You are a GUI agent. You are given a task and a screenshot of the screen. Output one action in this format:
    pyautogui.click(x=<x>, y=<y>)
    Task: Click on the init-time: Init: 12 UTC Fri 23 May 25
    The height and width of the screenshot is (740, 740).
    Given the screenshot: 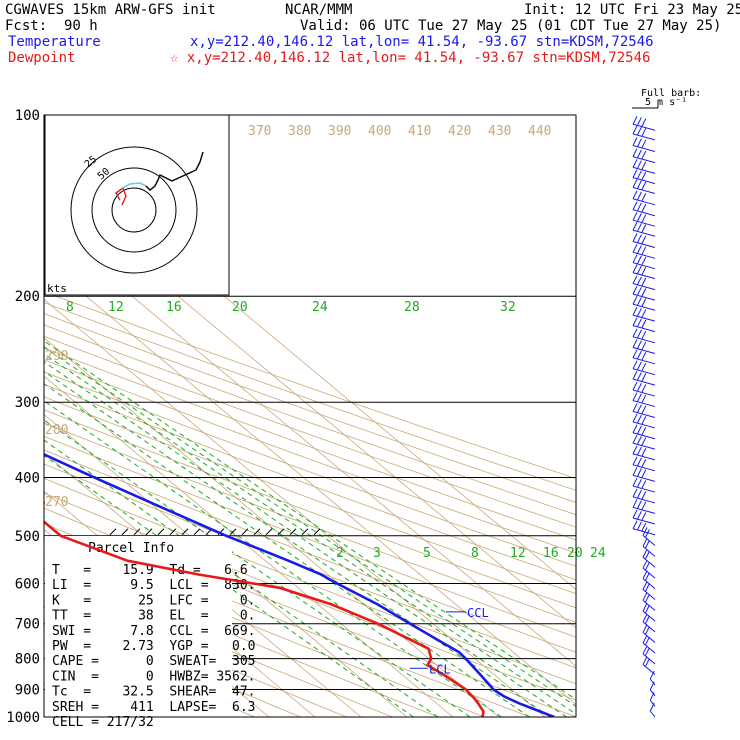 What is the action you would take?
    pyautogui.click(x=632, y=10)
    